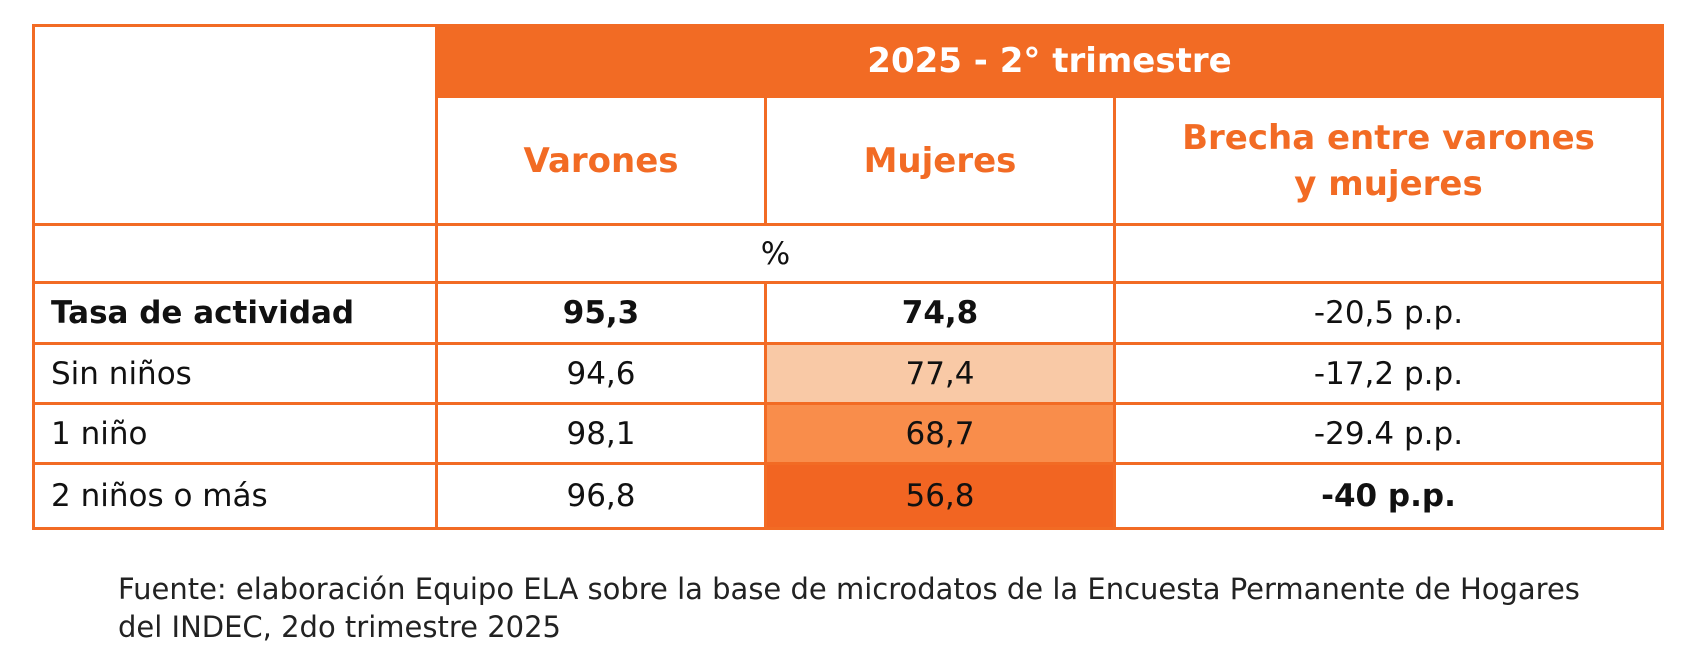 Image resolution: width=1684 pixels, height=666 pixels. I want to click on row-label: Sin niños, so click(235, 373).